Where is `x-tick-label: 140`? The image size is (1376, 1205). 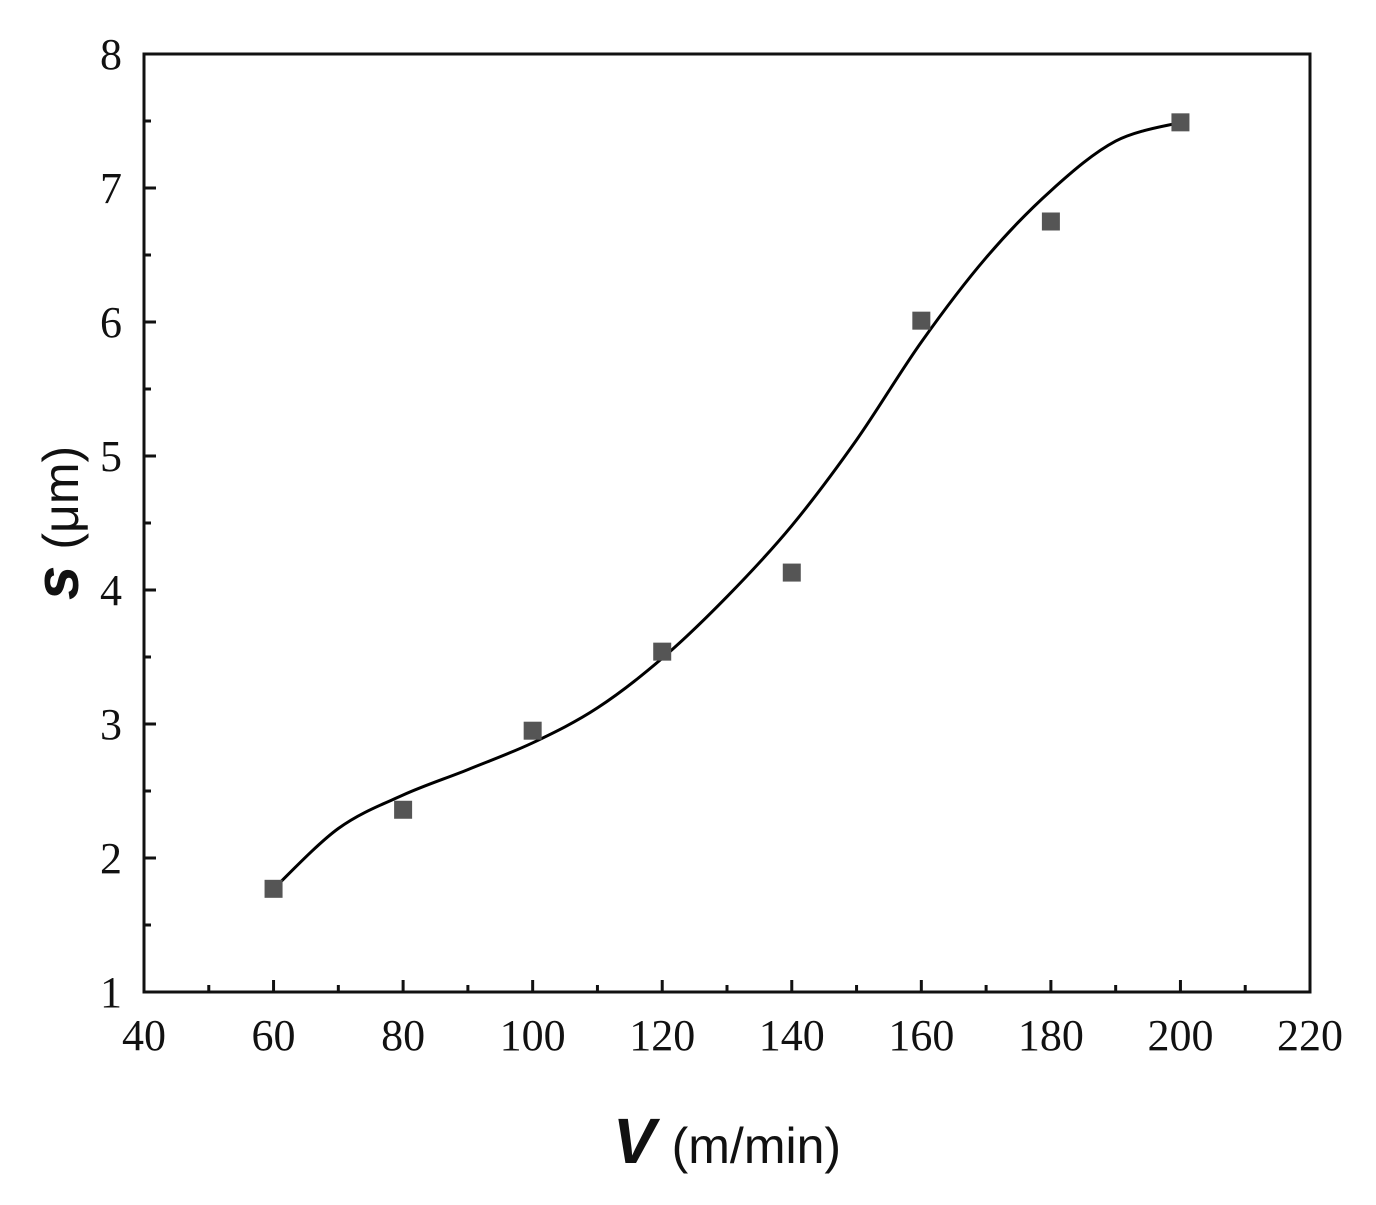 x-tick-label: 140 is located at coordinates (792, 1035).